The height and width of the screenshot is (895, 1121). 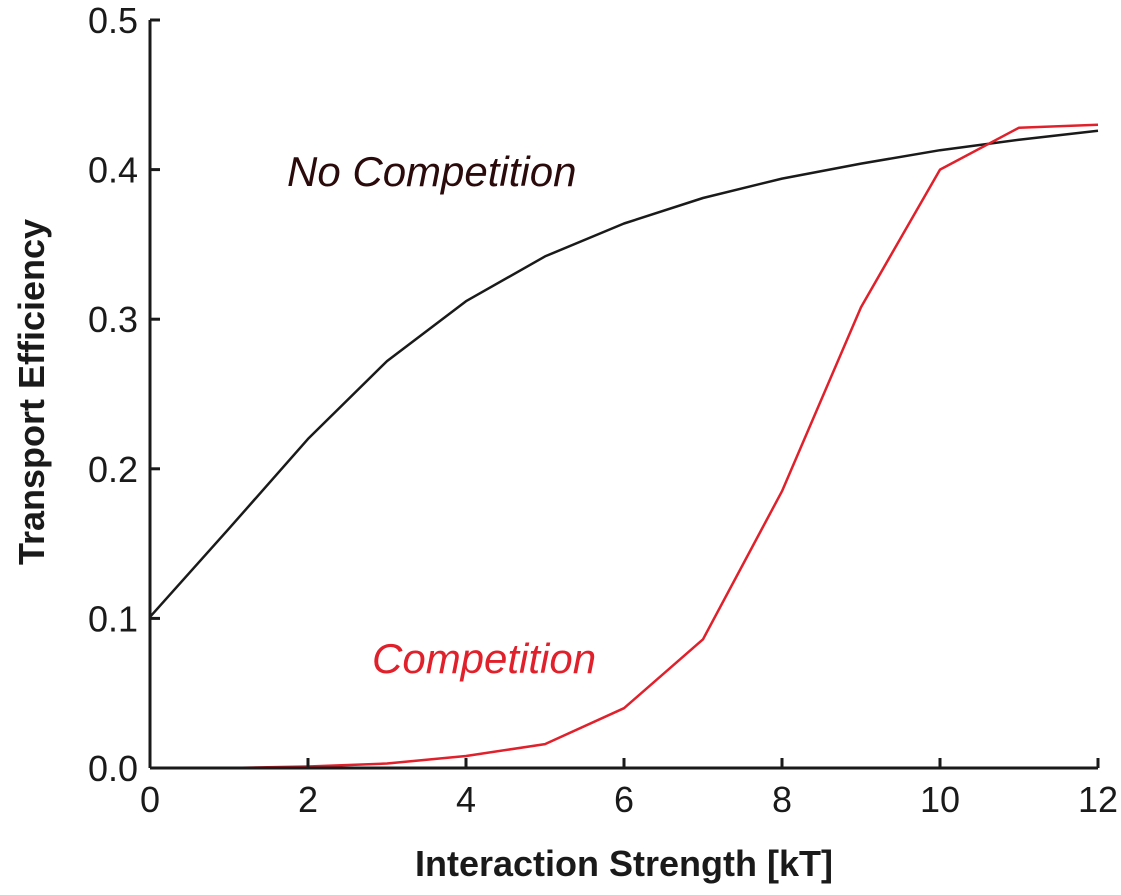 What do you see at coordinates (1098, 799) in the screenshot?
I see `x-tick-label: 12` at bounding box center [1098, 799].